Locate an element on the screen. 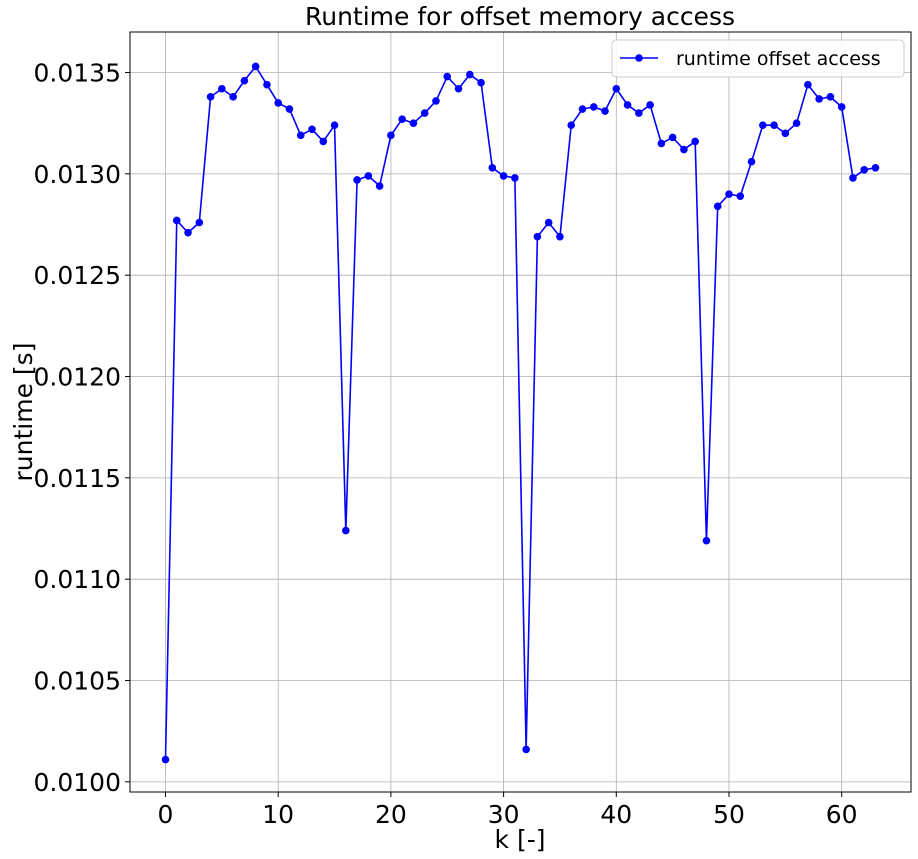  y-tick-label: 0.0115 is located at coordinates (77, 478).